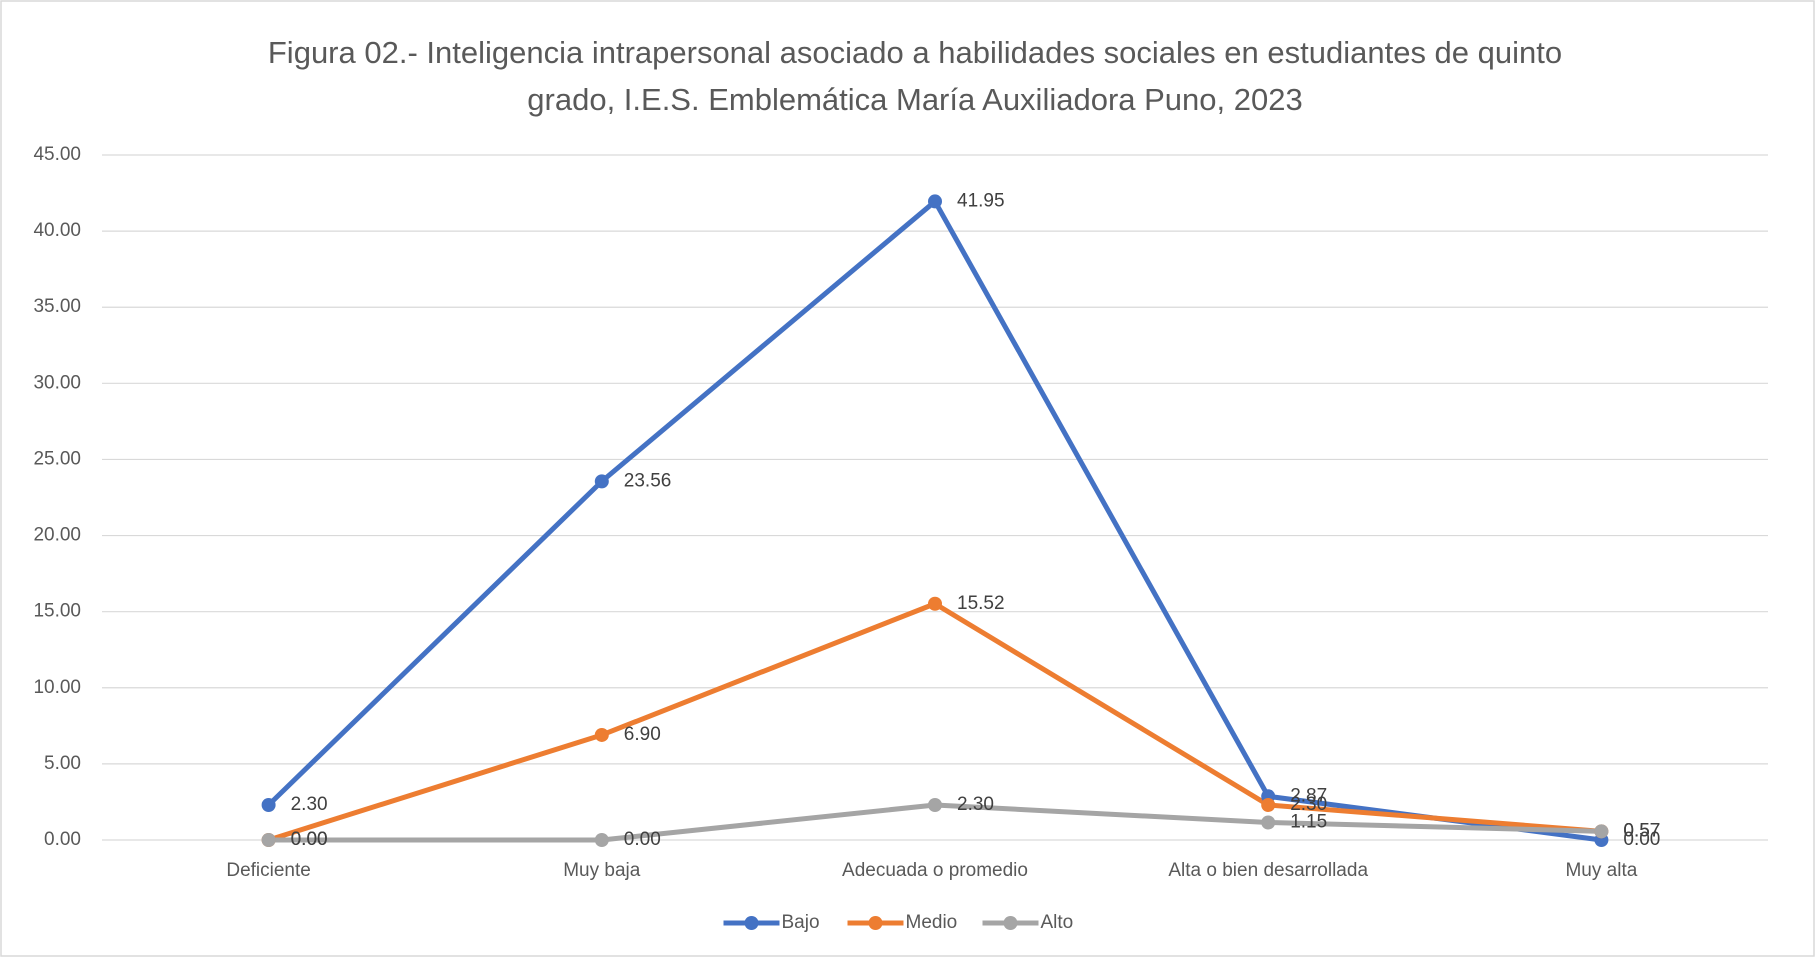 The height and width of the screenshot is (959, 1816). What do you see at coordinates (1601, 870) in the screenshot?
I see `x-tick-label: Muy alta` at bounding box center [1601, 870].